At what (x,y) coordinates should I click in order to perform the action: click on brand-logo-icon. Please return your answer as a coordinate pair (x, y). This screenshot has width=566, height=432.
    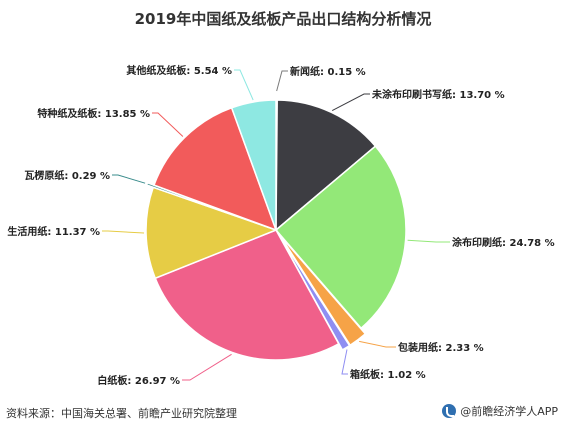
    Looking at the image, I should click on (449, 411).